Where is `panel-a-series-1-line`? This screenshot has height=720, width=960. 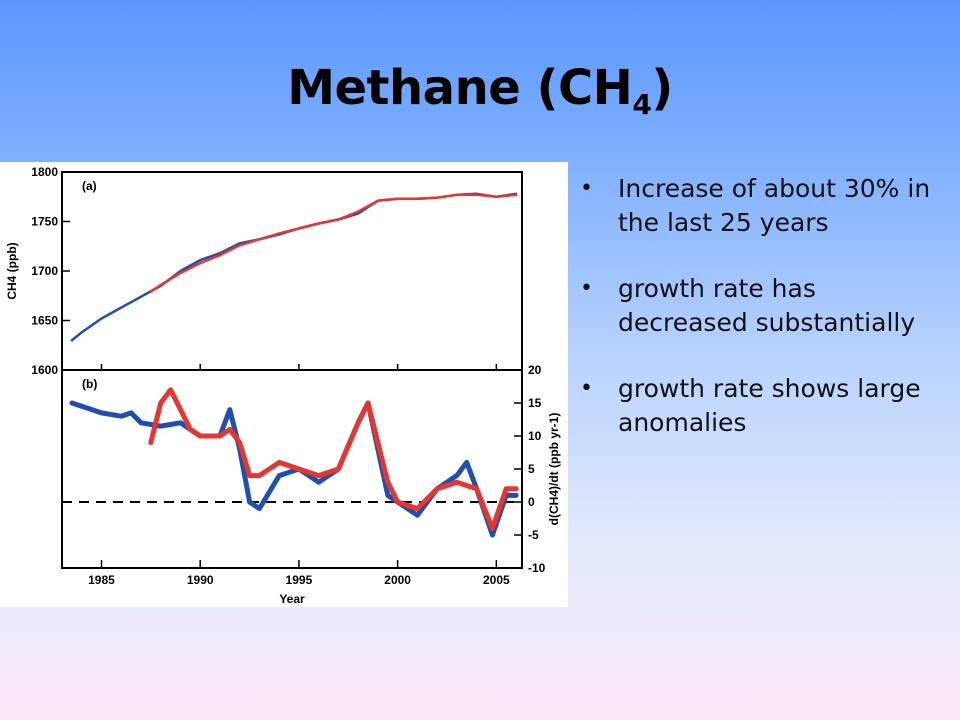 panel-a-series-1-line is located at coordinates (294, 267).